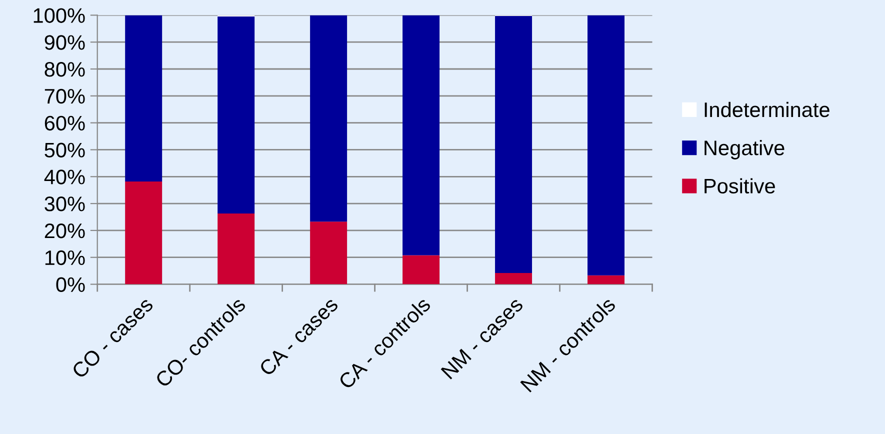  I want to click on y-tick-label: 0%, so click(70, 284).